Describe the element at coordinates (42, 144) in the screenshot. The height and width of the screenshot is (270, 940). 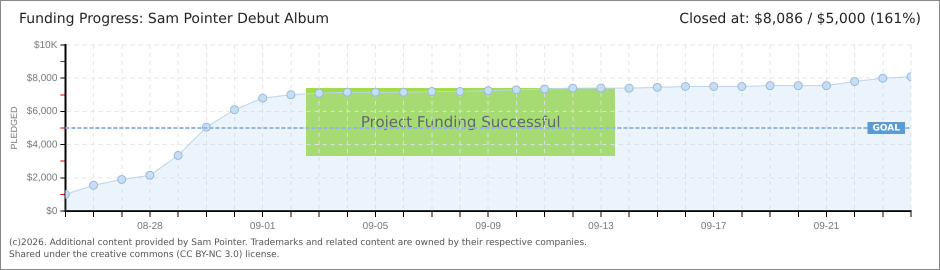
I see `y-tick-label: $4,000` at that location.